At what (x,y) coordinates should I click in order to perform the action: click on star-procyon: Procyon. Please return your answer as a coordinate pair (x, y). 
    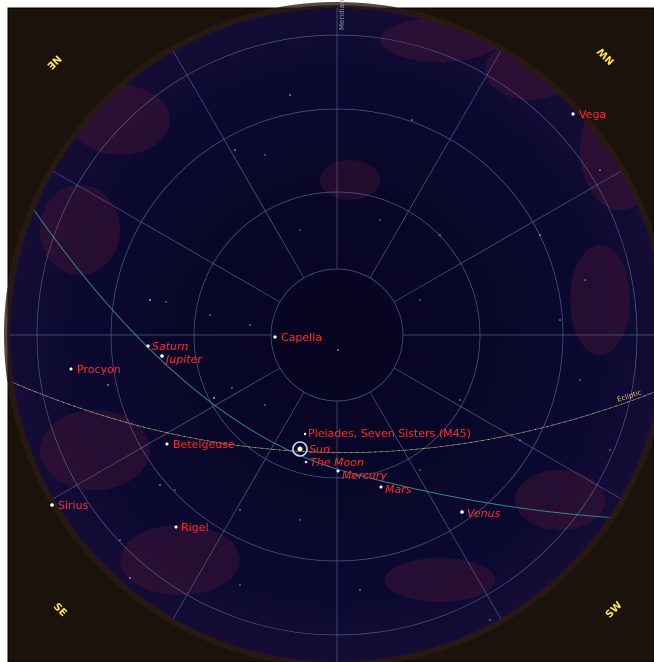
    Looking at the image, I should click on (95, 369).